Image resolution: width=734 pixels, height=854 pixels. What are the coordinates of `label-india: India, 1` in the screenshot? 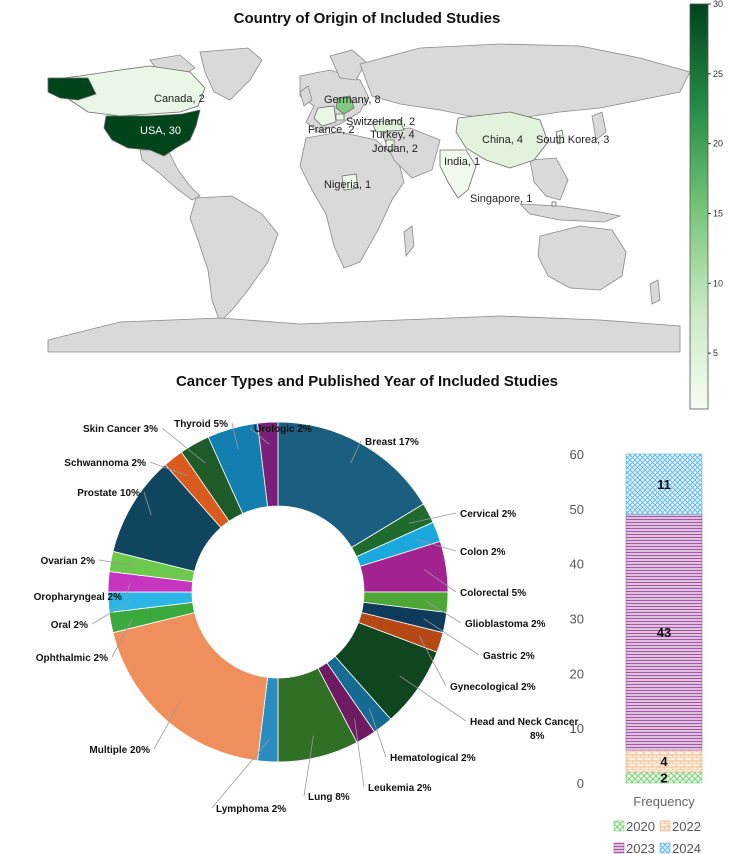 It's located at (462, 162).